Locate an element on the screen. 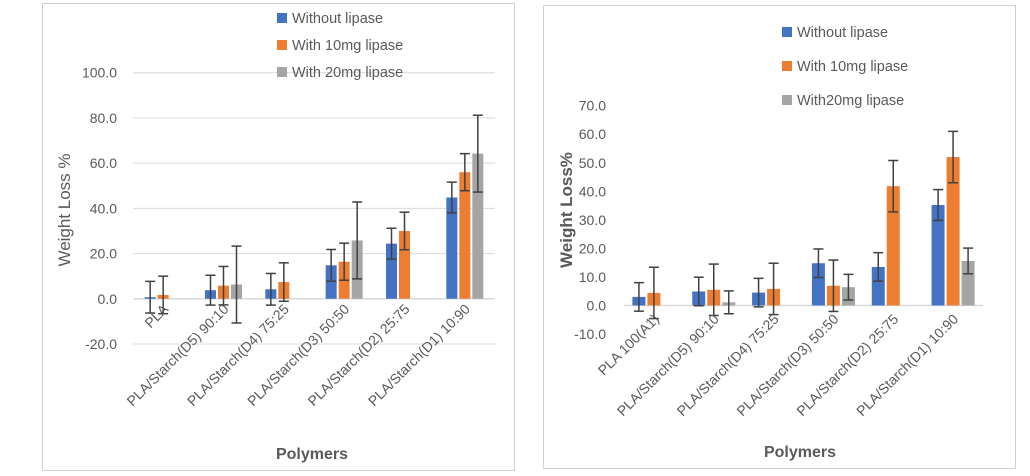 The height and width of the screenshot is (476, 1030). legend-label: With20mg lipase is located at coordinates (850, 101).